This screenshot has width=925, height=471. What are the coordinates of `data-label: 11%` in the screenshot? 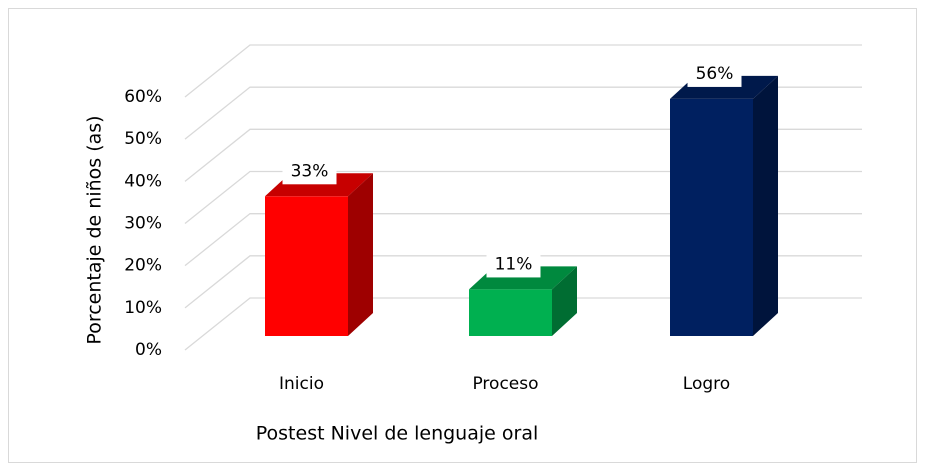 It's located at (514, 264).